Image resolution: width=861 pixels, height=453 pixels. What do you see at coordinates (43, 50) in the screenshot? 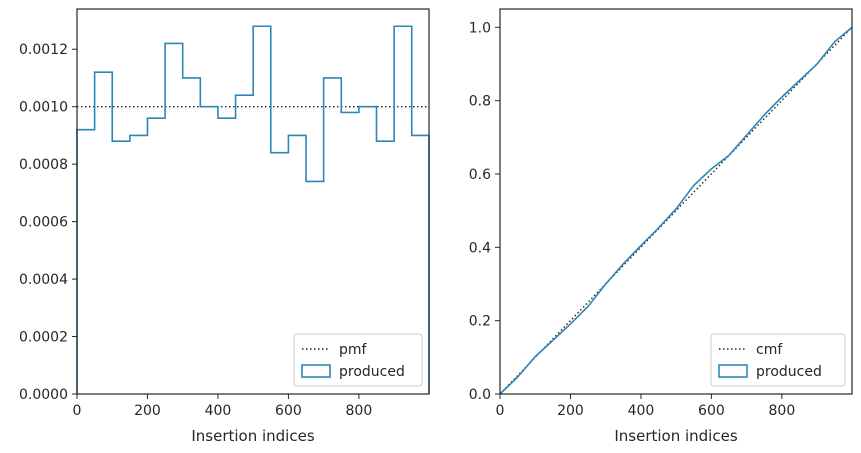
I see `y-tick-label: 0.0012` at bounding box center [43, 50].